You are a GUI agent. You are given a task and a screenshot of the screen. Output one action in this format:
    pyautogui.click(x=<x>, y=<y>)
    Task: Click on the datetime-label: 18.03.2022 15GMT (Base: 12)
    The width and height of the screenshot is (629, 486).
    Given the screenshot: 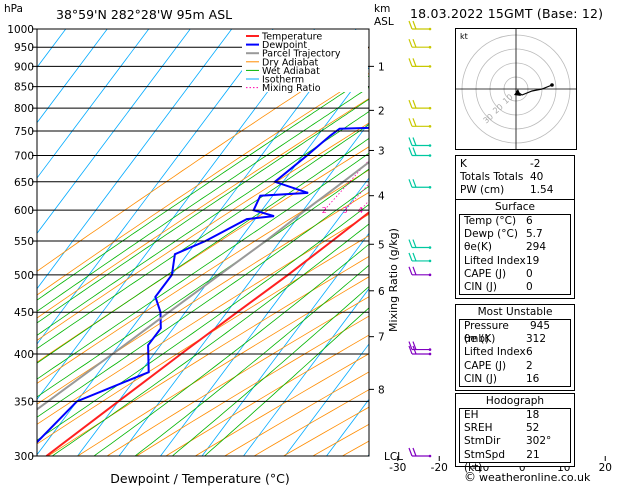 What is the action you would take?
    pyautogui.click(x=507, y=13)
    